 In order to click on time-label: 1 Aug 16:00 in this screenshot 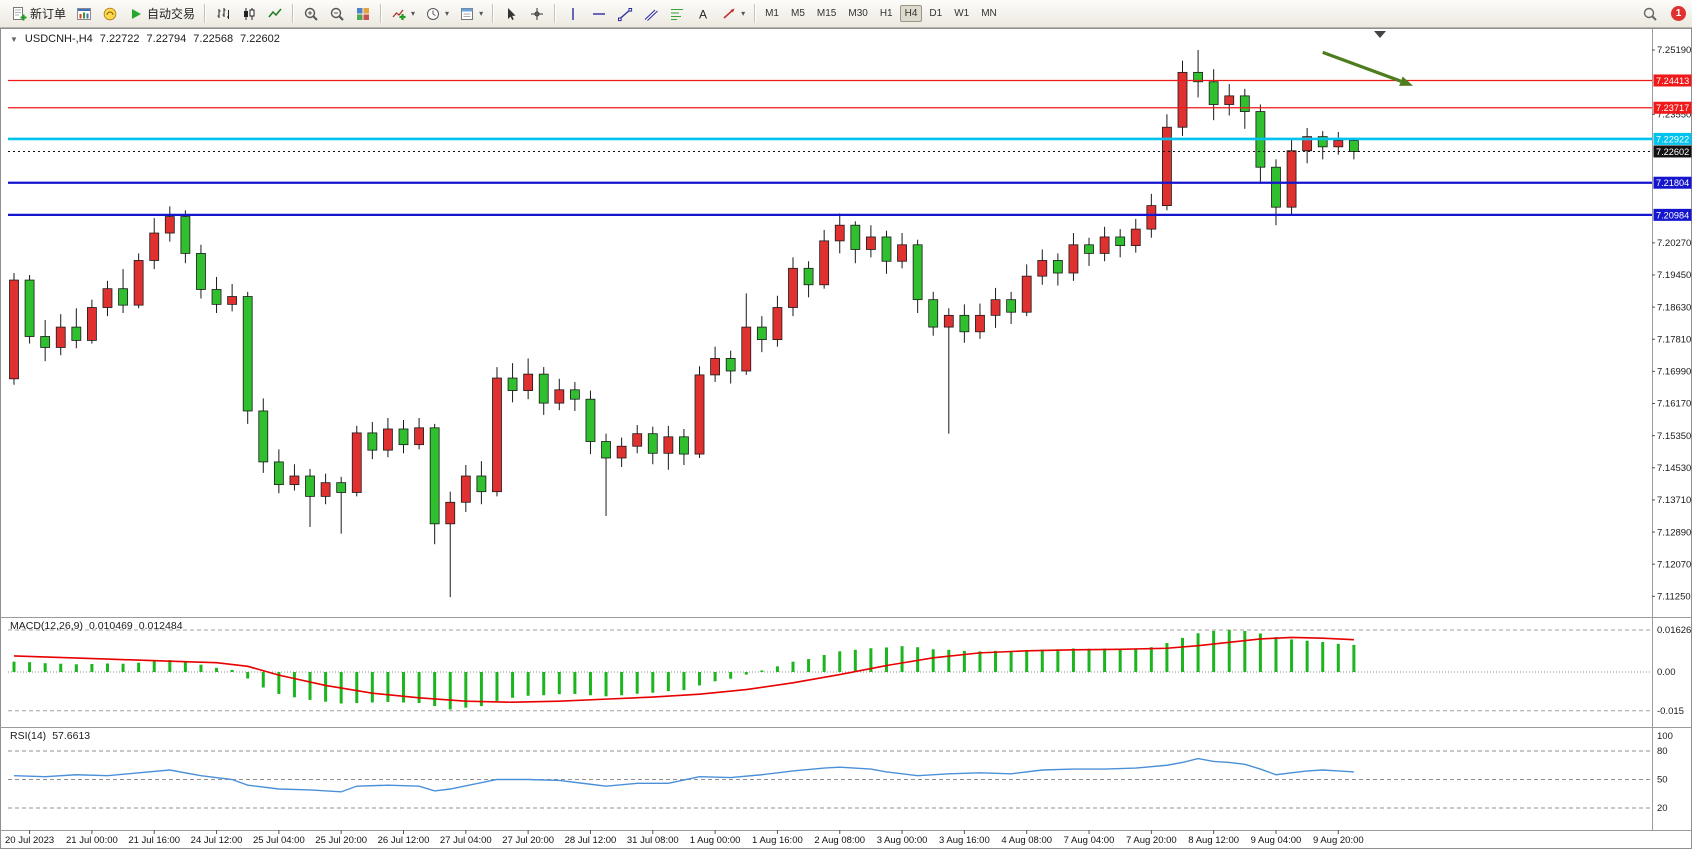, I will do `click(777, 840)`.